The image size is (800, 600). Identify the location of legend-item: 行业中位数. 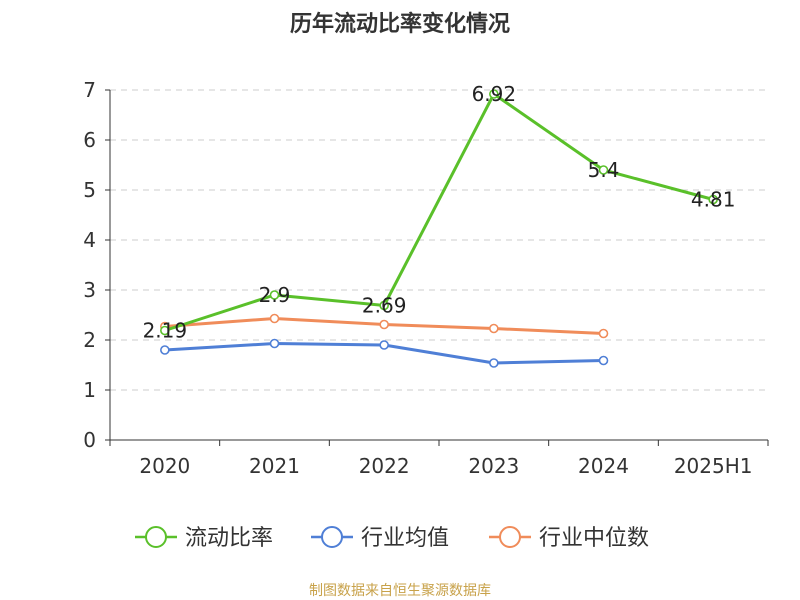
(569, 538).